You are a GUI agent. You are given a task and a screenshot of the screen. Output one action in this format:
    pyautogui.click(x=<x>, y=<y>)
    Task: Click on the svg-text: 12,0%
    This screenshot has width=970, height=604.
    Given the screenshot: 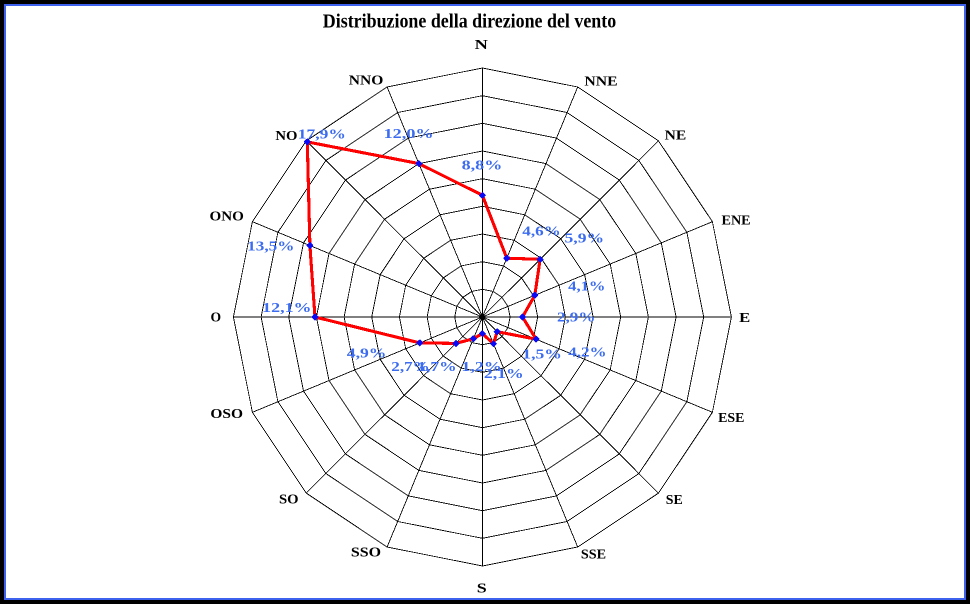 What is the action you would take?
    pyautogui.click(x=409, y=134)
    